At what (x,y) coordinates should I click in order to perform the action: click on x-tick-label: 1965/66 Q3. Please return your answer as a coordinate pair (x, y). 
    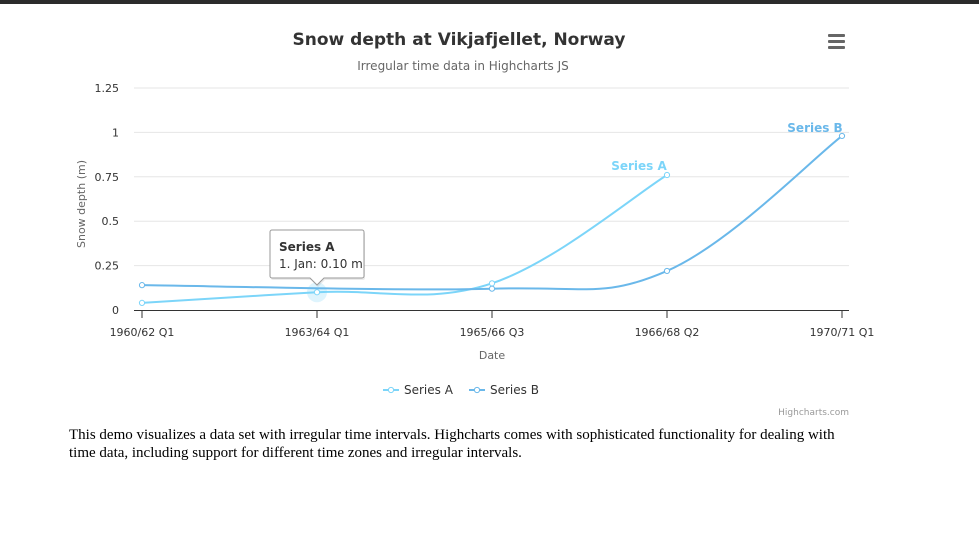
    Looking at the image, I should click on (492, 332).